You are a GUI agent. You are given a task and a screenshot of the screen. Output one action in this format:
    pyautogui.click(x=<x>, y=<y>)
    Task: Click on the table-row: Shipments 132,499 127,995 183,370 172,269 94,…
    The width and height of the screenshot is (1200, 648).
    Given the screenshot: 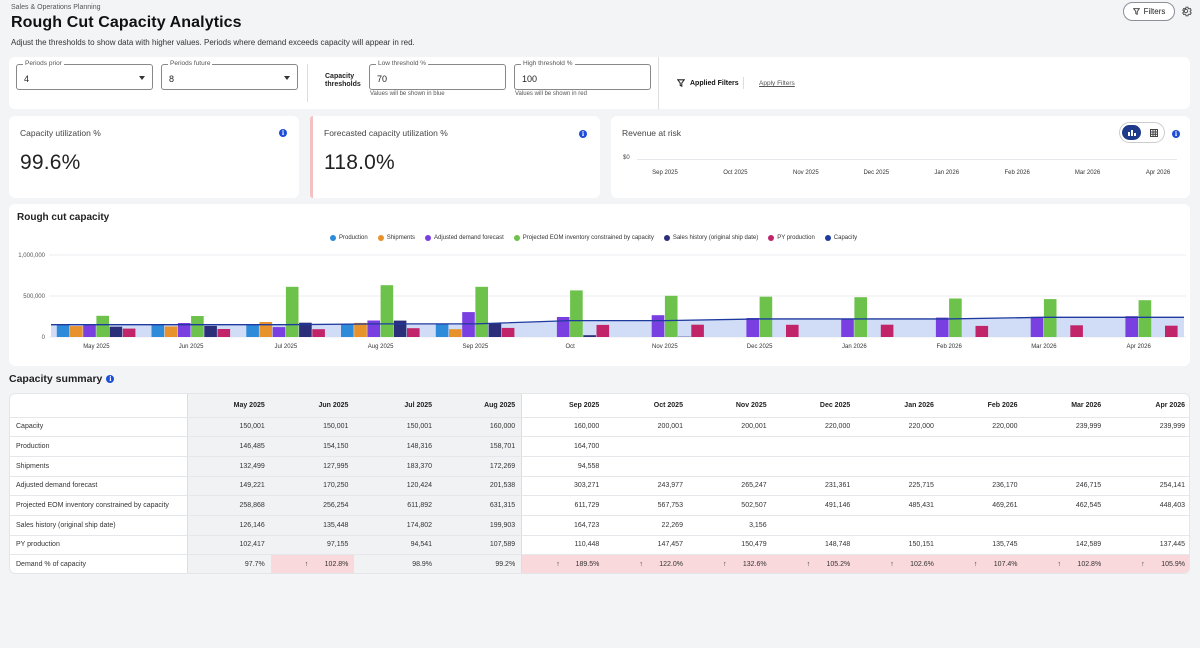 What is the action you would take?
    pyautogui.click(x=599, y=466)
    